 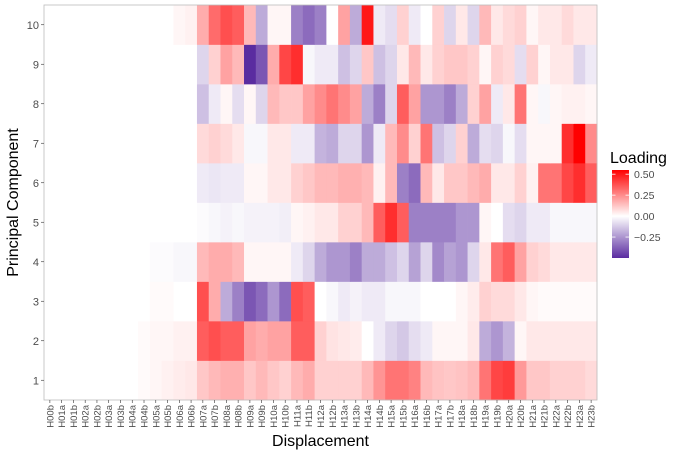 What do you see at coordinates (120, 380) in the screenshot?
I see `heatmap-cell-H03b-pc1` at bounding box center [120, 380].